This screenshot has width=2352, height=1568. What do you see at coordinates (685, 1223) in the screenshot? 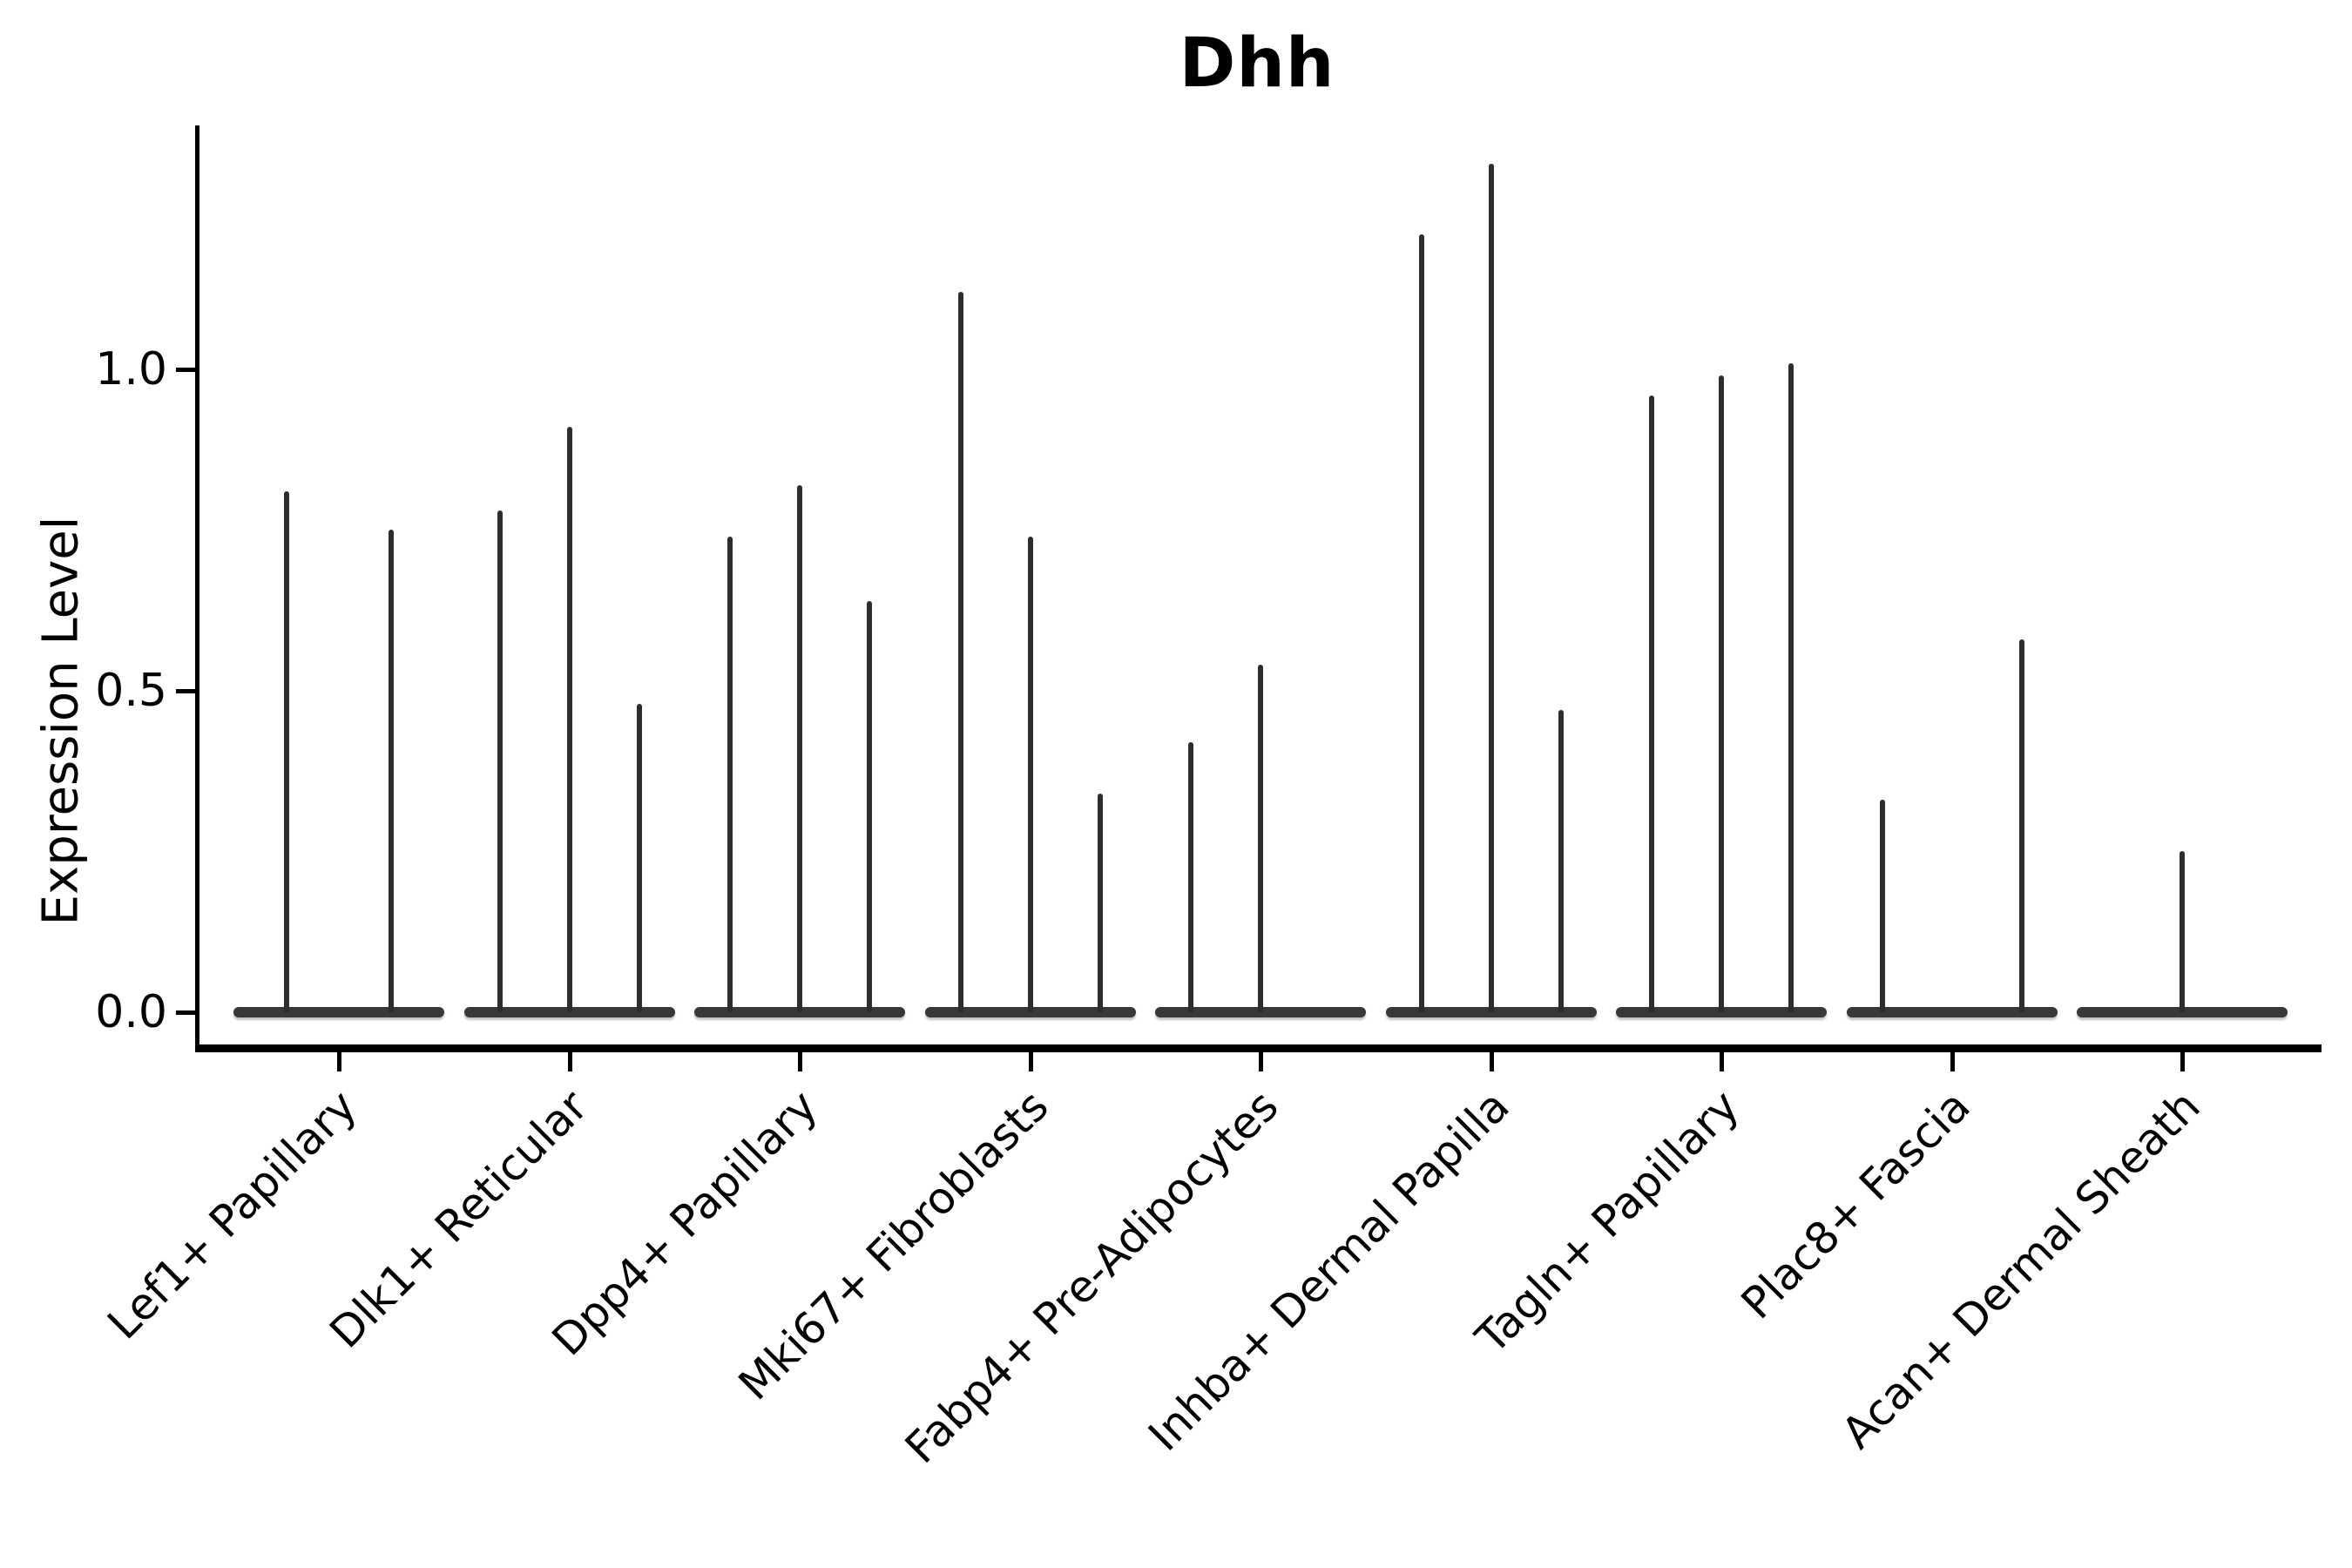
I see `x-tick-label: Dpp4+ Papillary` at bounding box center [685, 1223].